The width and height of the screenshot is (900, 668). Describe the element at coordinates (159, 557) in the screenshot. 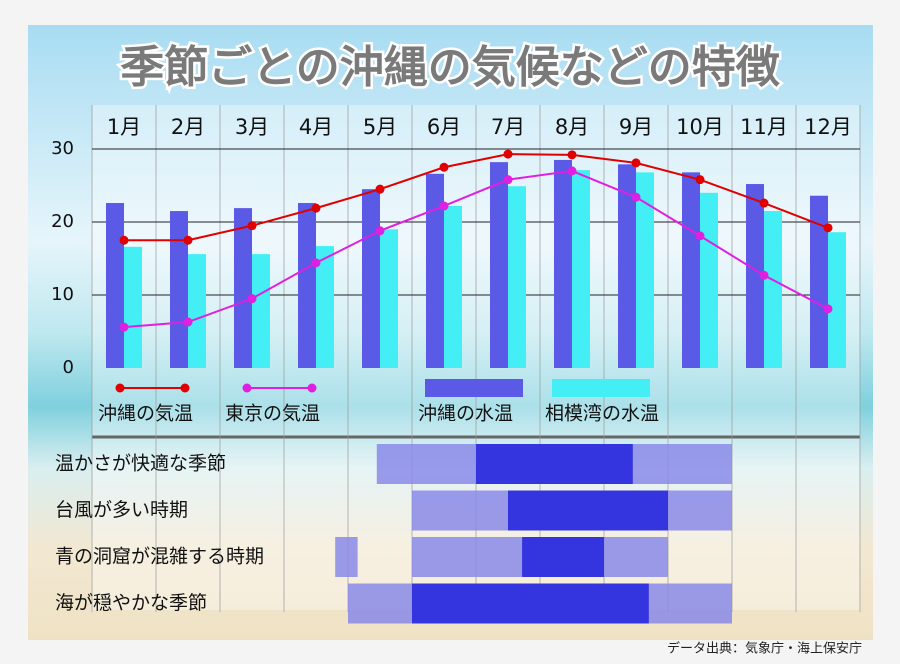

I see `row-label: 青の洞窟が混雑する時期` at that location.